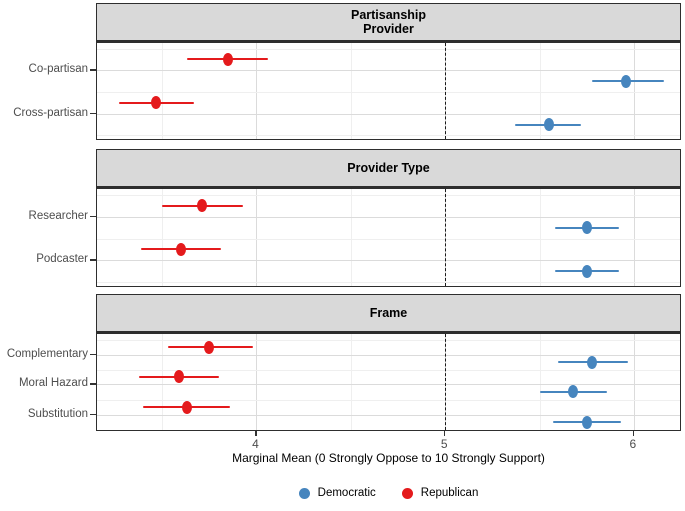 The image size is (685, 511). Describe the element at coordinates (407, 493) in the screenshot. I see `republican-dot-icon` at that location.